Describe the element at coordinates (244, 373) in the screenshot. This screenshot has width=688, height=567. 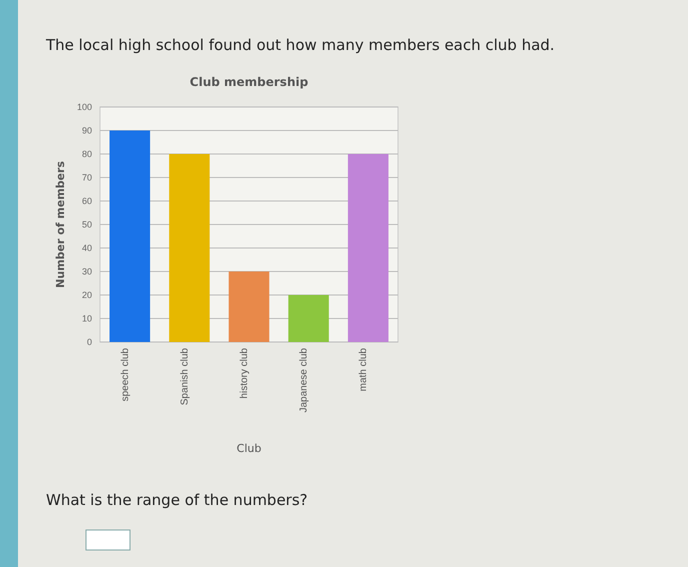
I see `x-tick-label: history club` at that location.